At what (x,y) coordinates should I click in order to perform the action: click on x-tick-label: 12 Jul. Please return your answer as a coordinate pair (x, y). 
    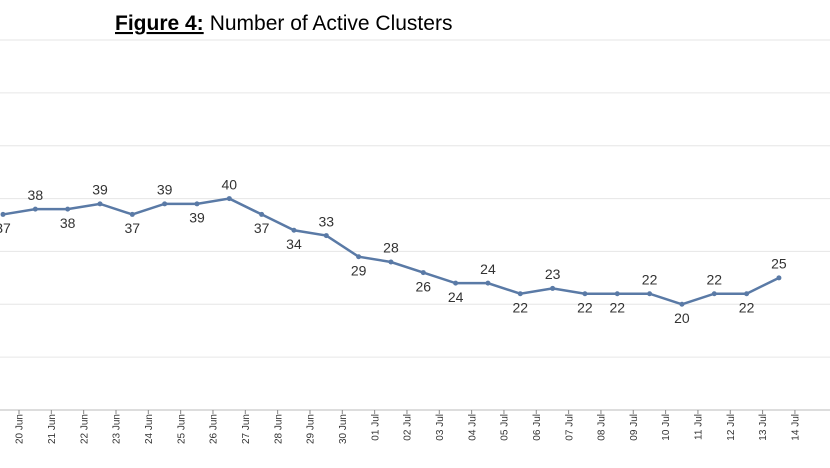
    Looking at the image, I should click on (731, 427).